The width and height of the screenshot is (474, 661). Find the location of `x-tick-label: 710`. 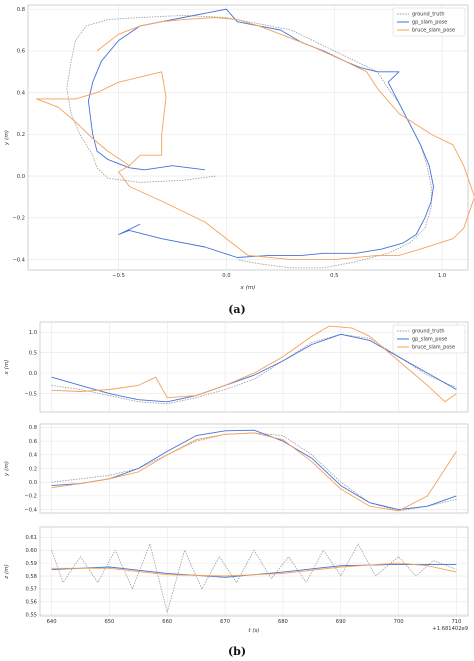

x-tick-label: 710 is located at coordinates (456, 622).